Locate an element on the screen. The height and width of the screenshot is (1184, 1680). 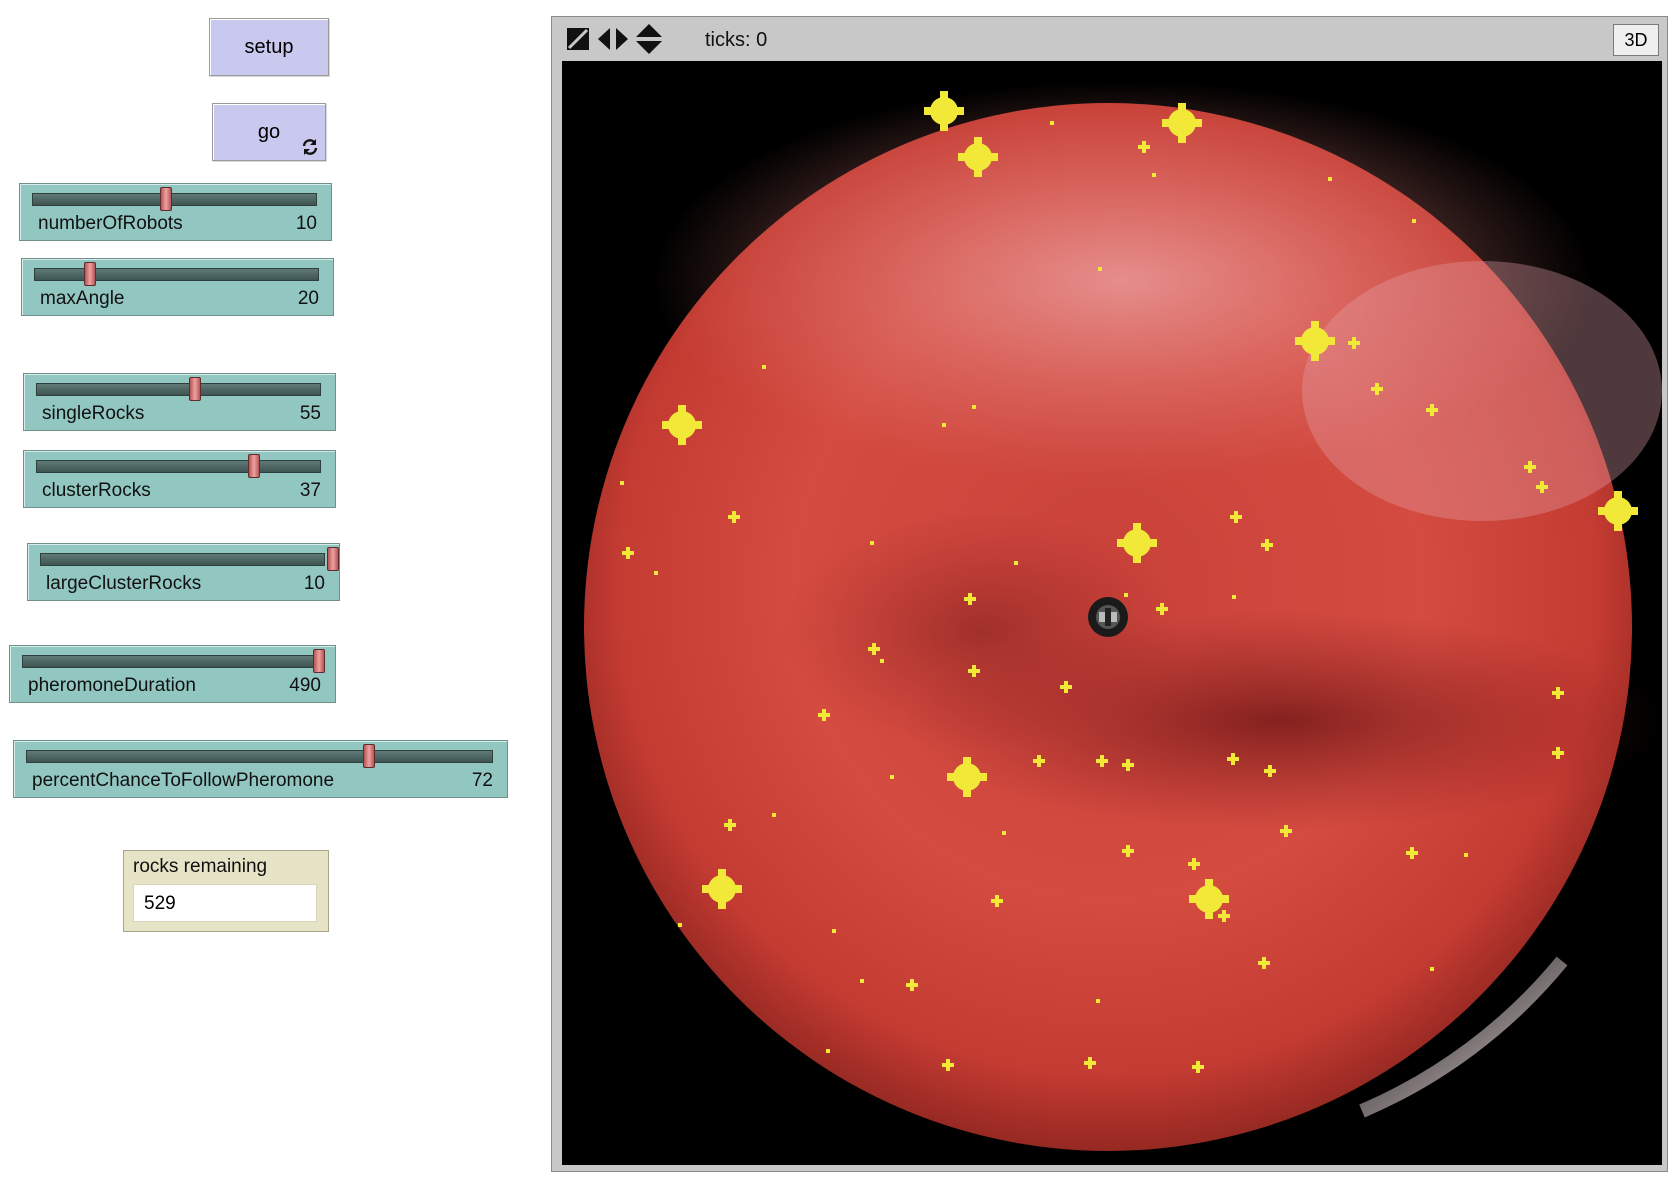
setup-button-label: setup is located at coordinates (269, 46).